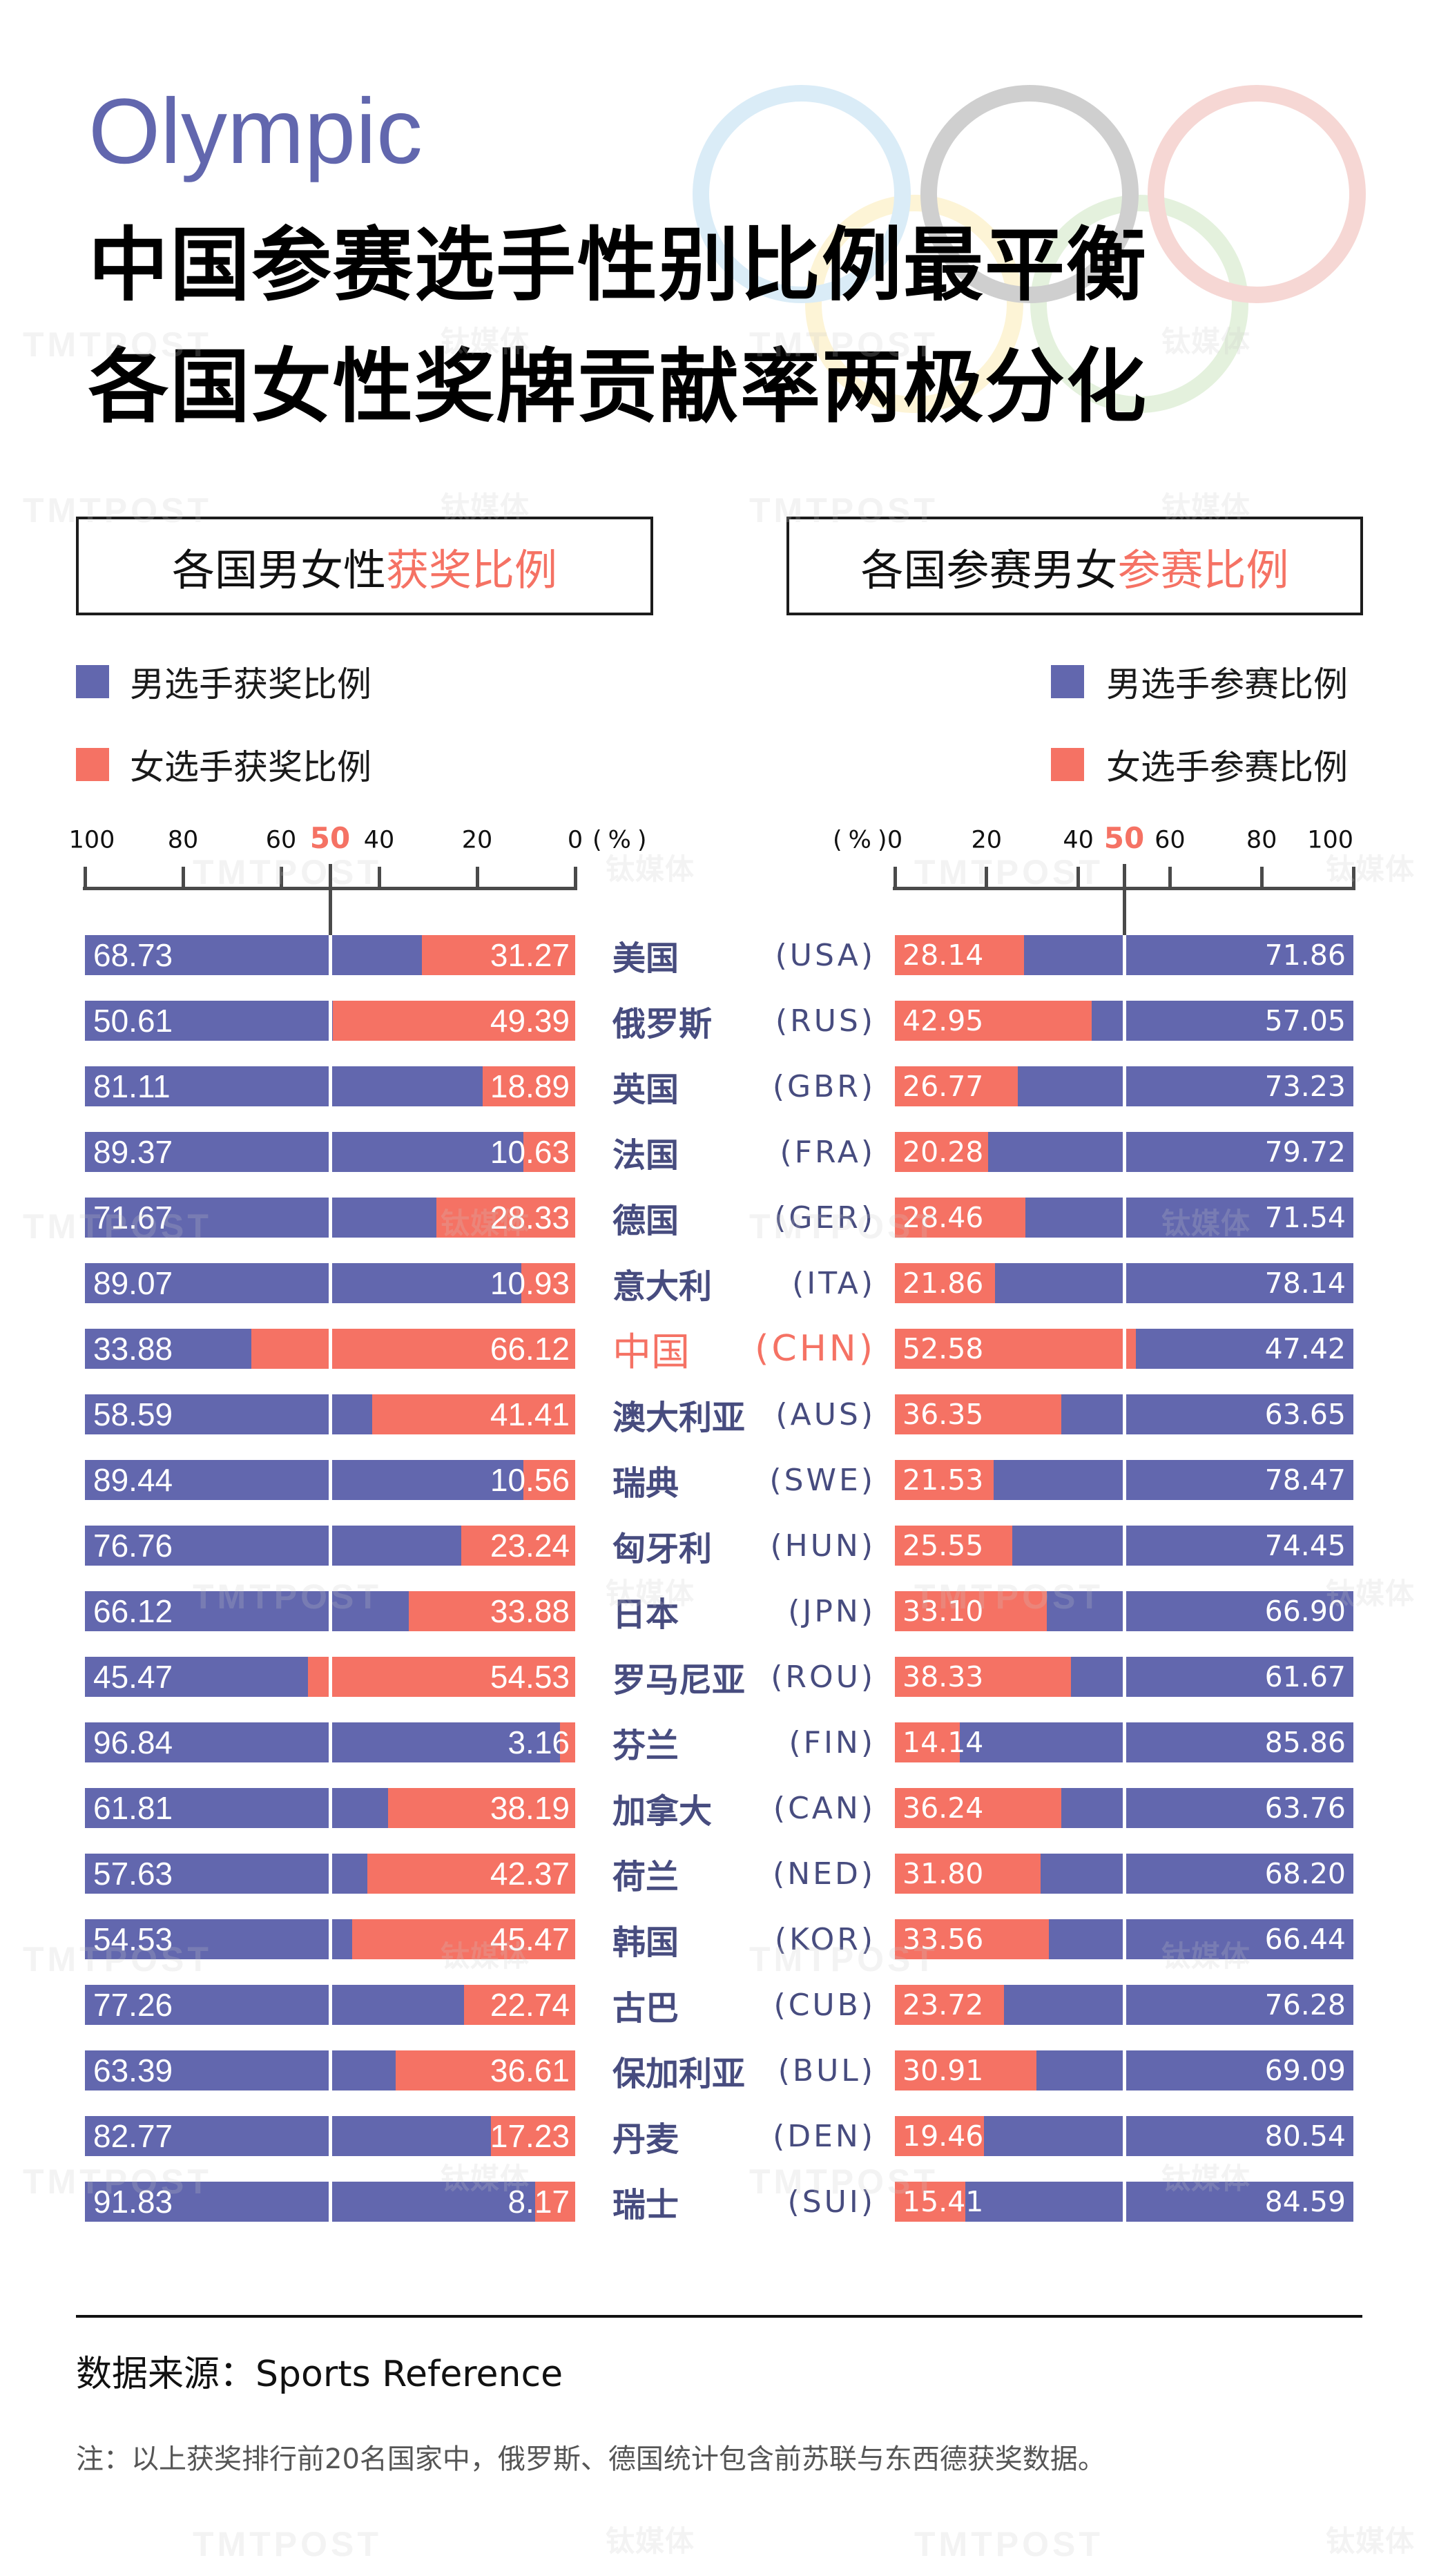  Describe the element at coordinates (744, 1153) in the screenshot. I see `country-label: 法国 (FRA)` at that location.